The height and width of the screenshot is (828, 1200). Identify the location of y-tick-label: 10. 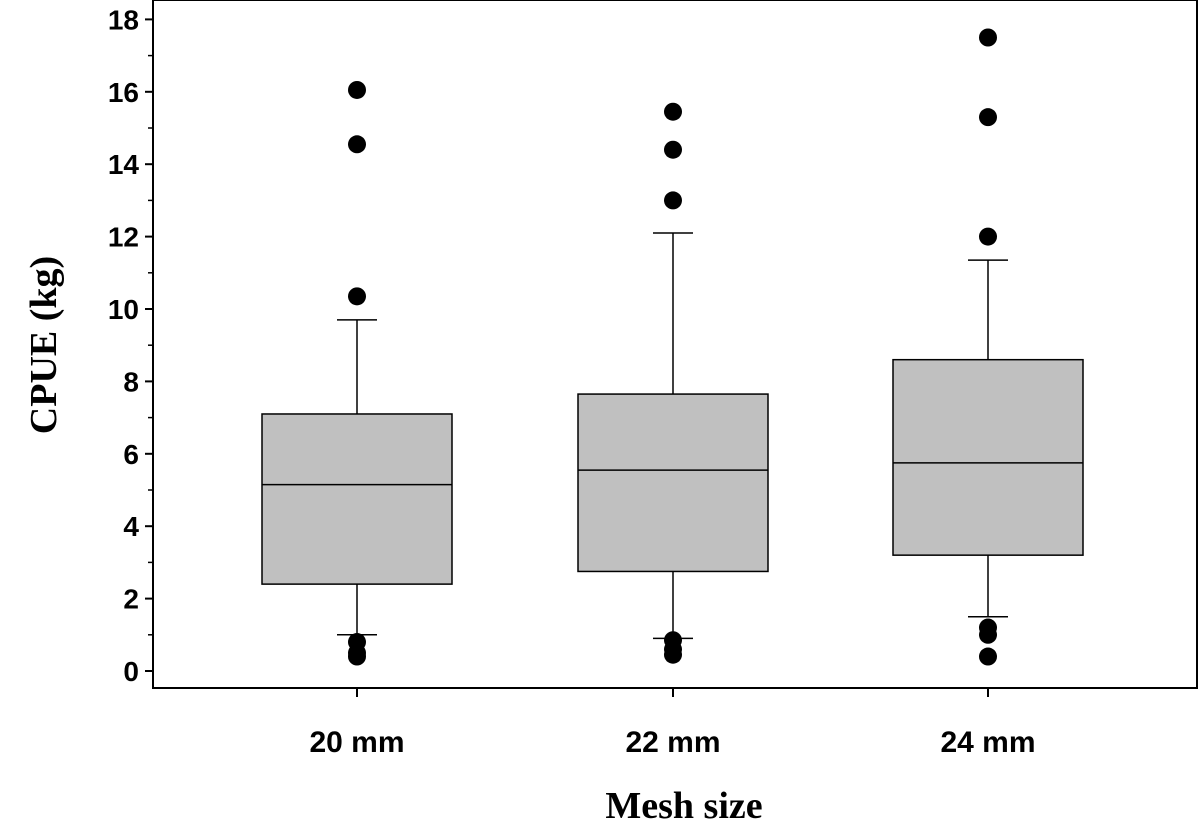
(123, 309).